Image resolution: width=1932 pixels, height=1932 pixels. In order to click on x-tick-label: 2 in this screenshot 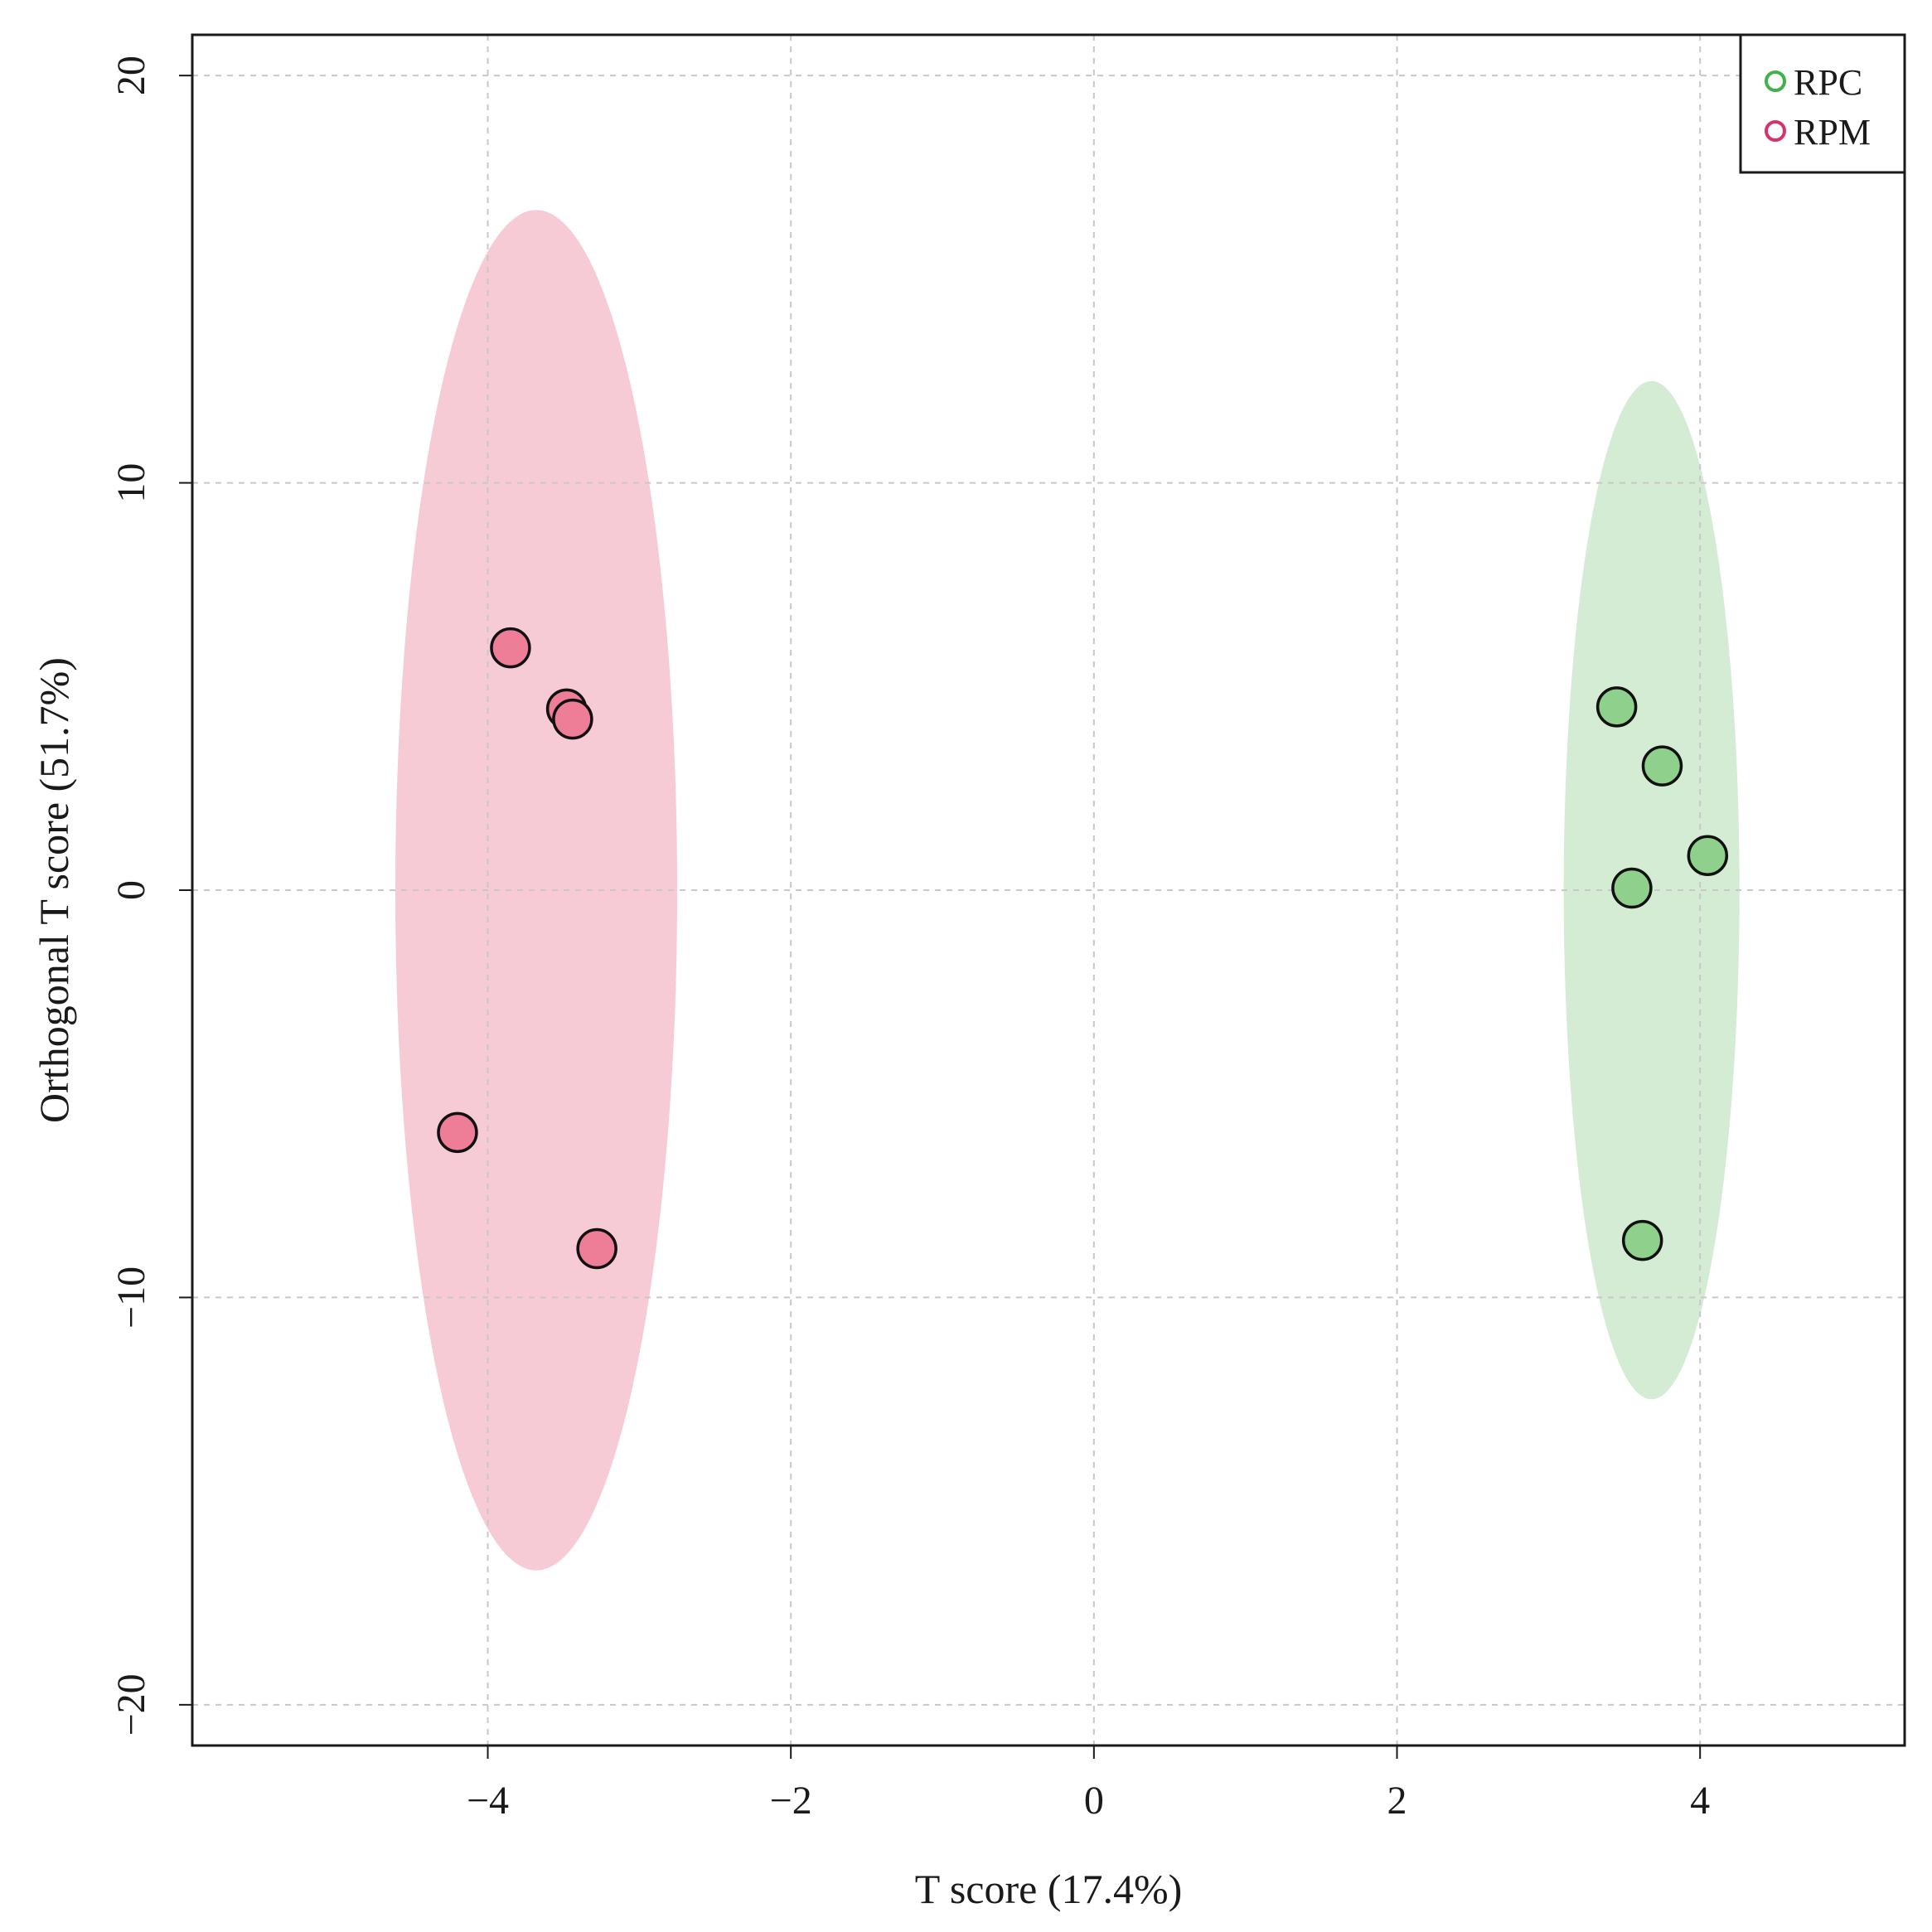, I will do `click(1397, 1801)`.